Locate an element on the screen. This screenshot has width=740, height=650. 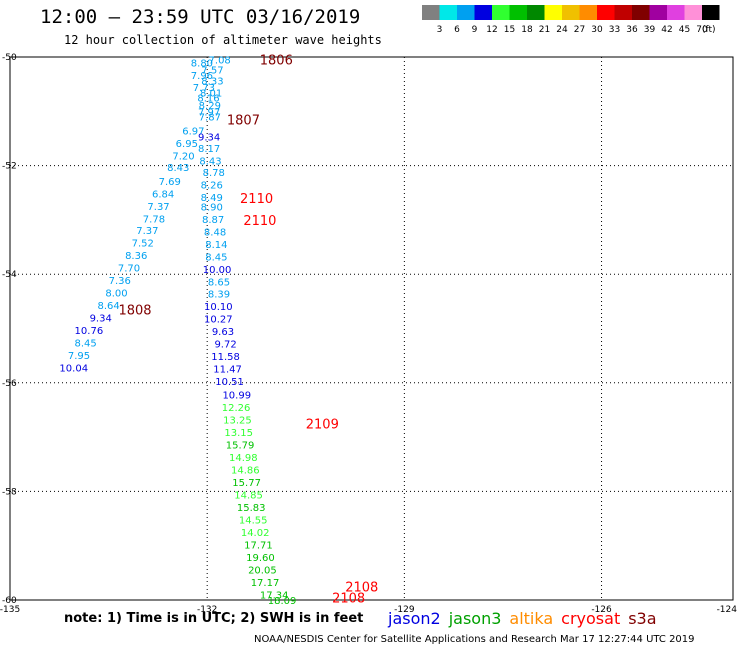
time-label: 1807 is located at coordinates (243, 120).